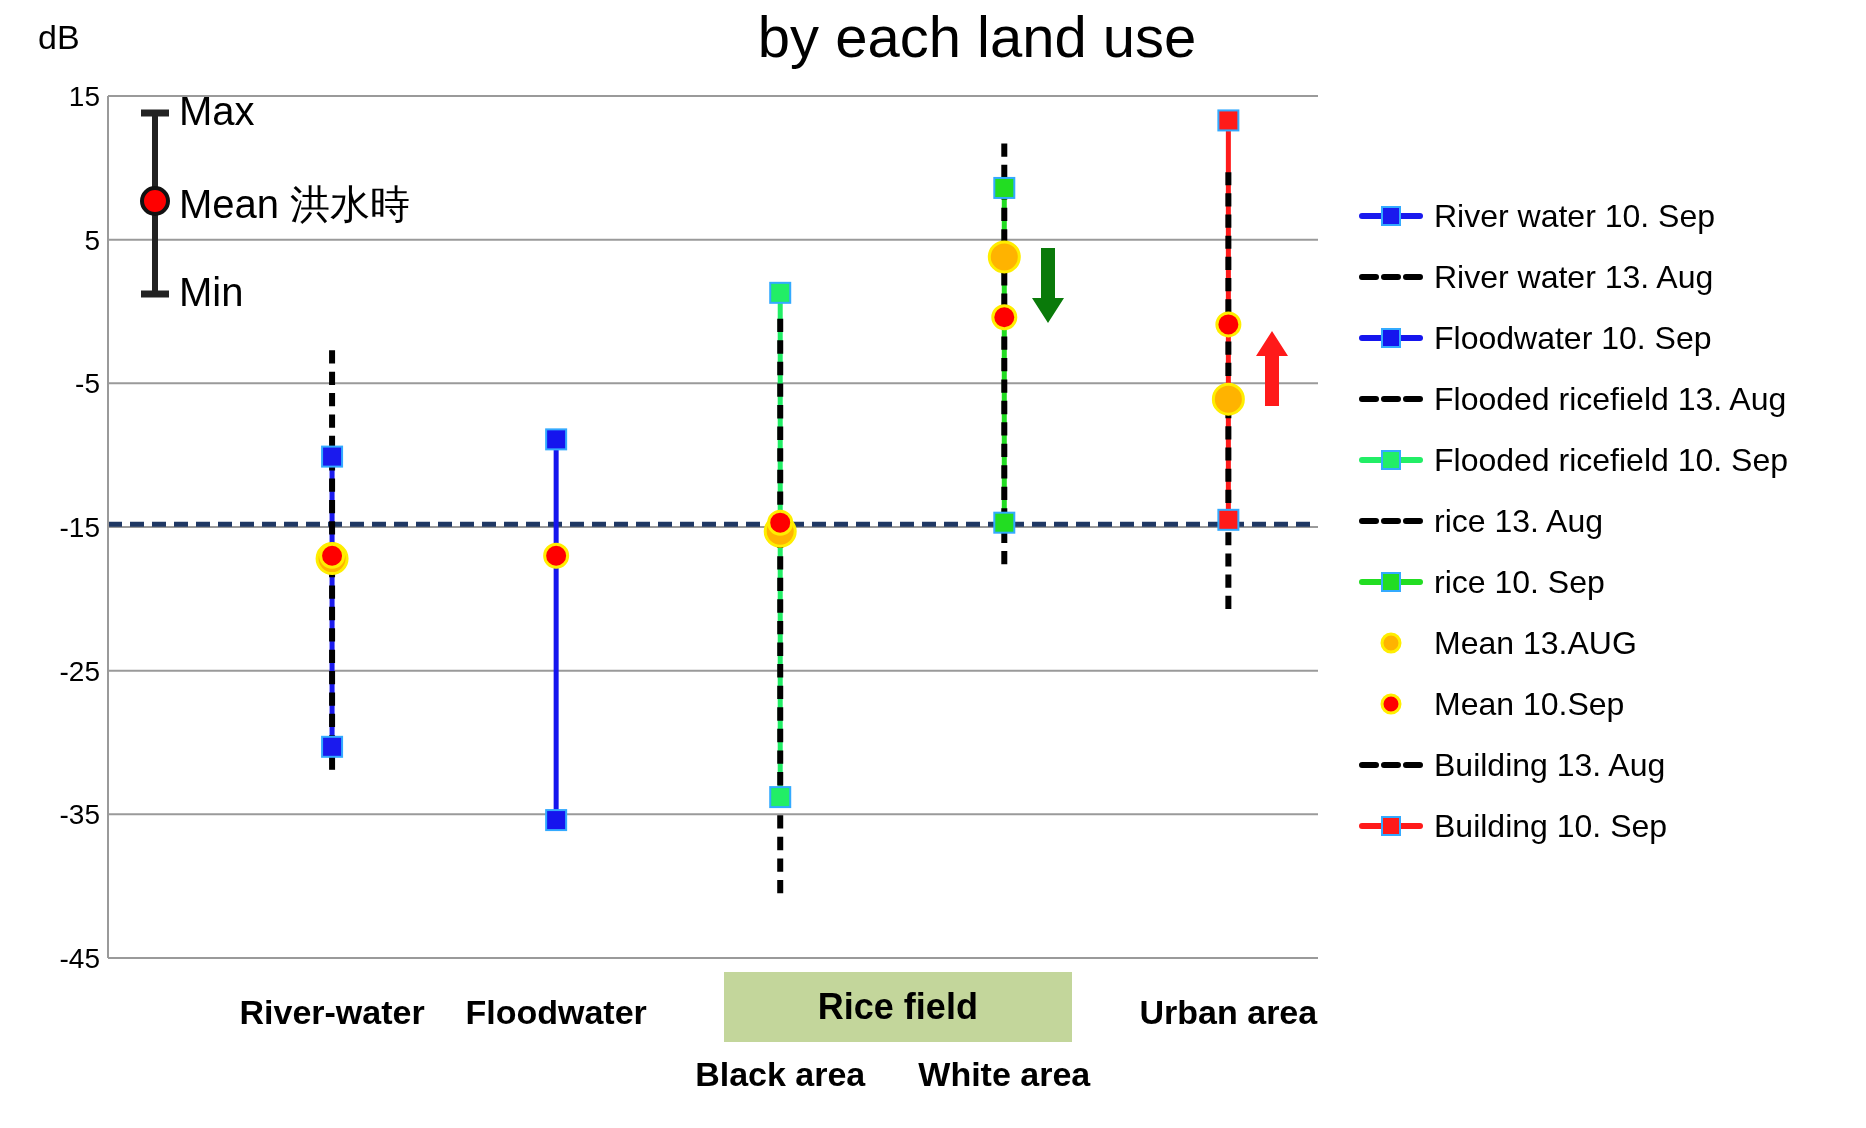 The width and height of the screenshot is (1866, 1128). Describe the element at coordinates (781, 1074) in the screenshot. I see `x-tick-label: Black area` at that location.